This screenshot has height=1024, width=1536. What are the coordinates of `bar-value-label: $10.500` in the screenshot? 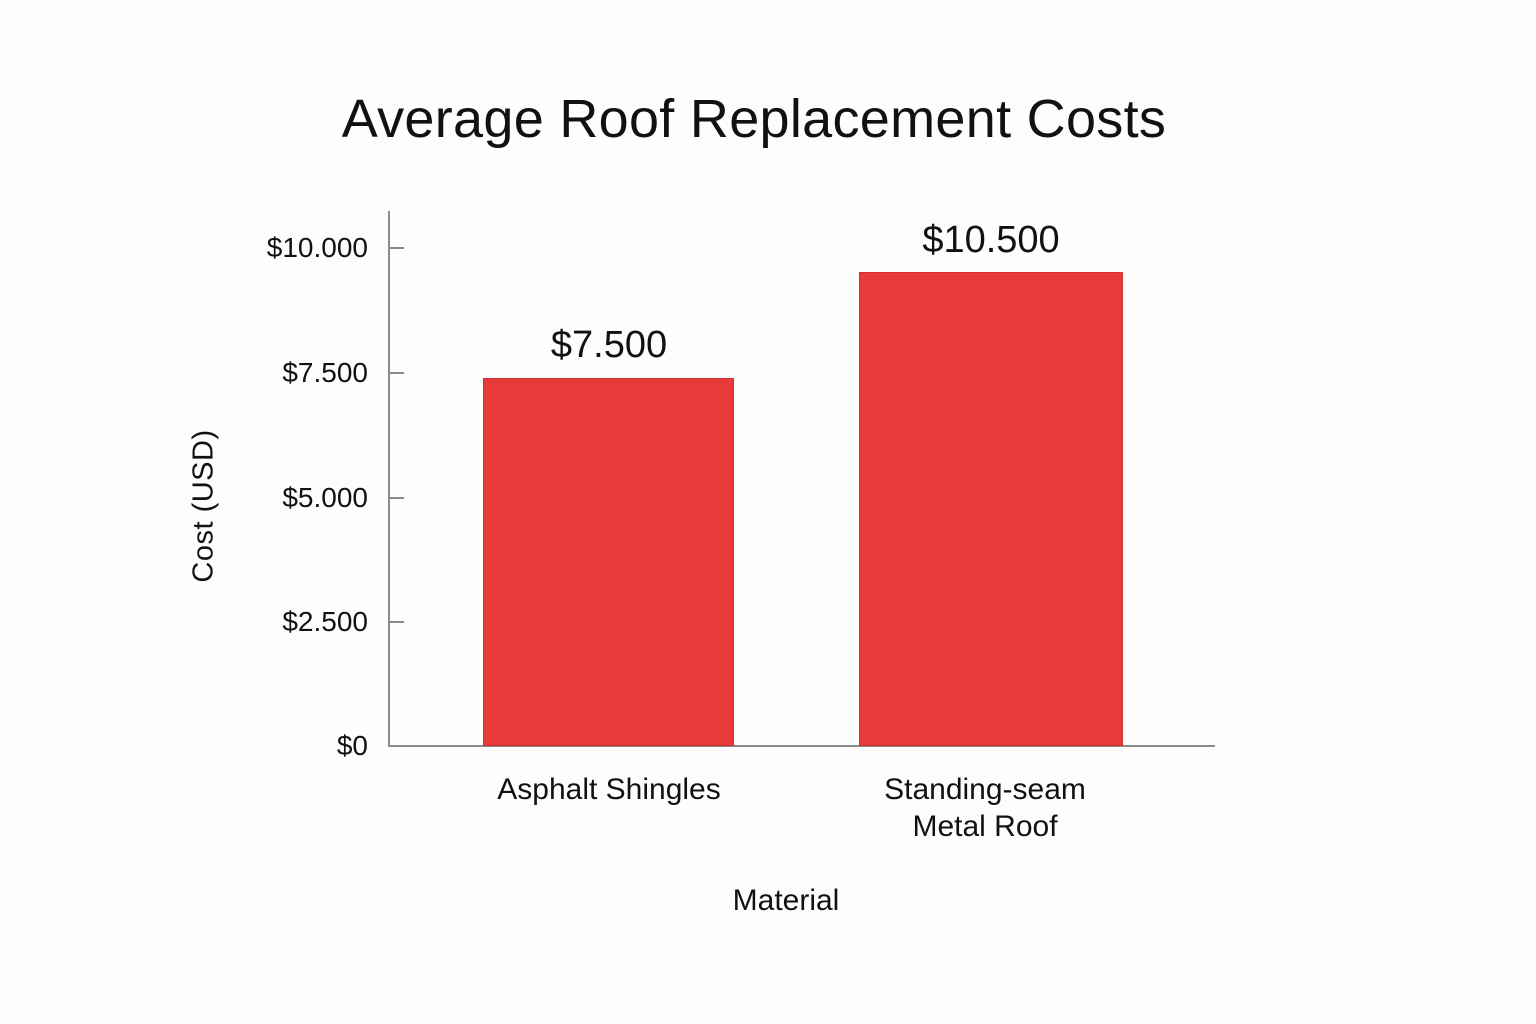 It's located at (991, 240).